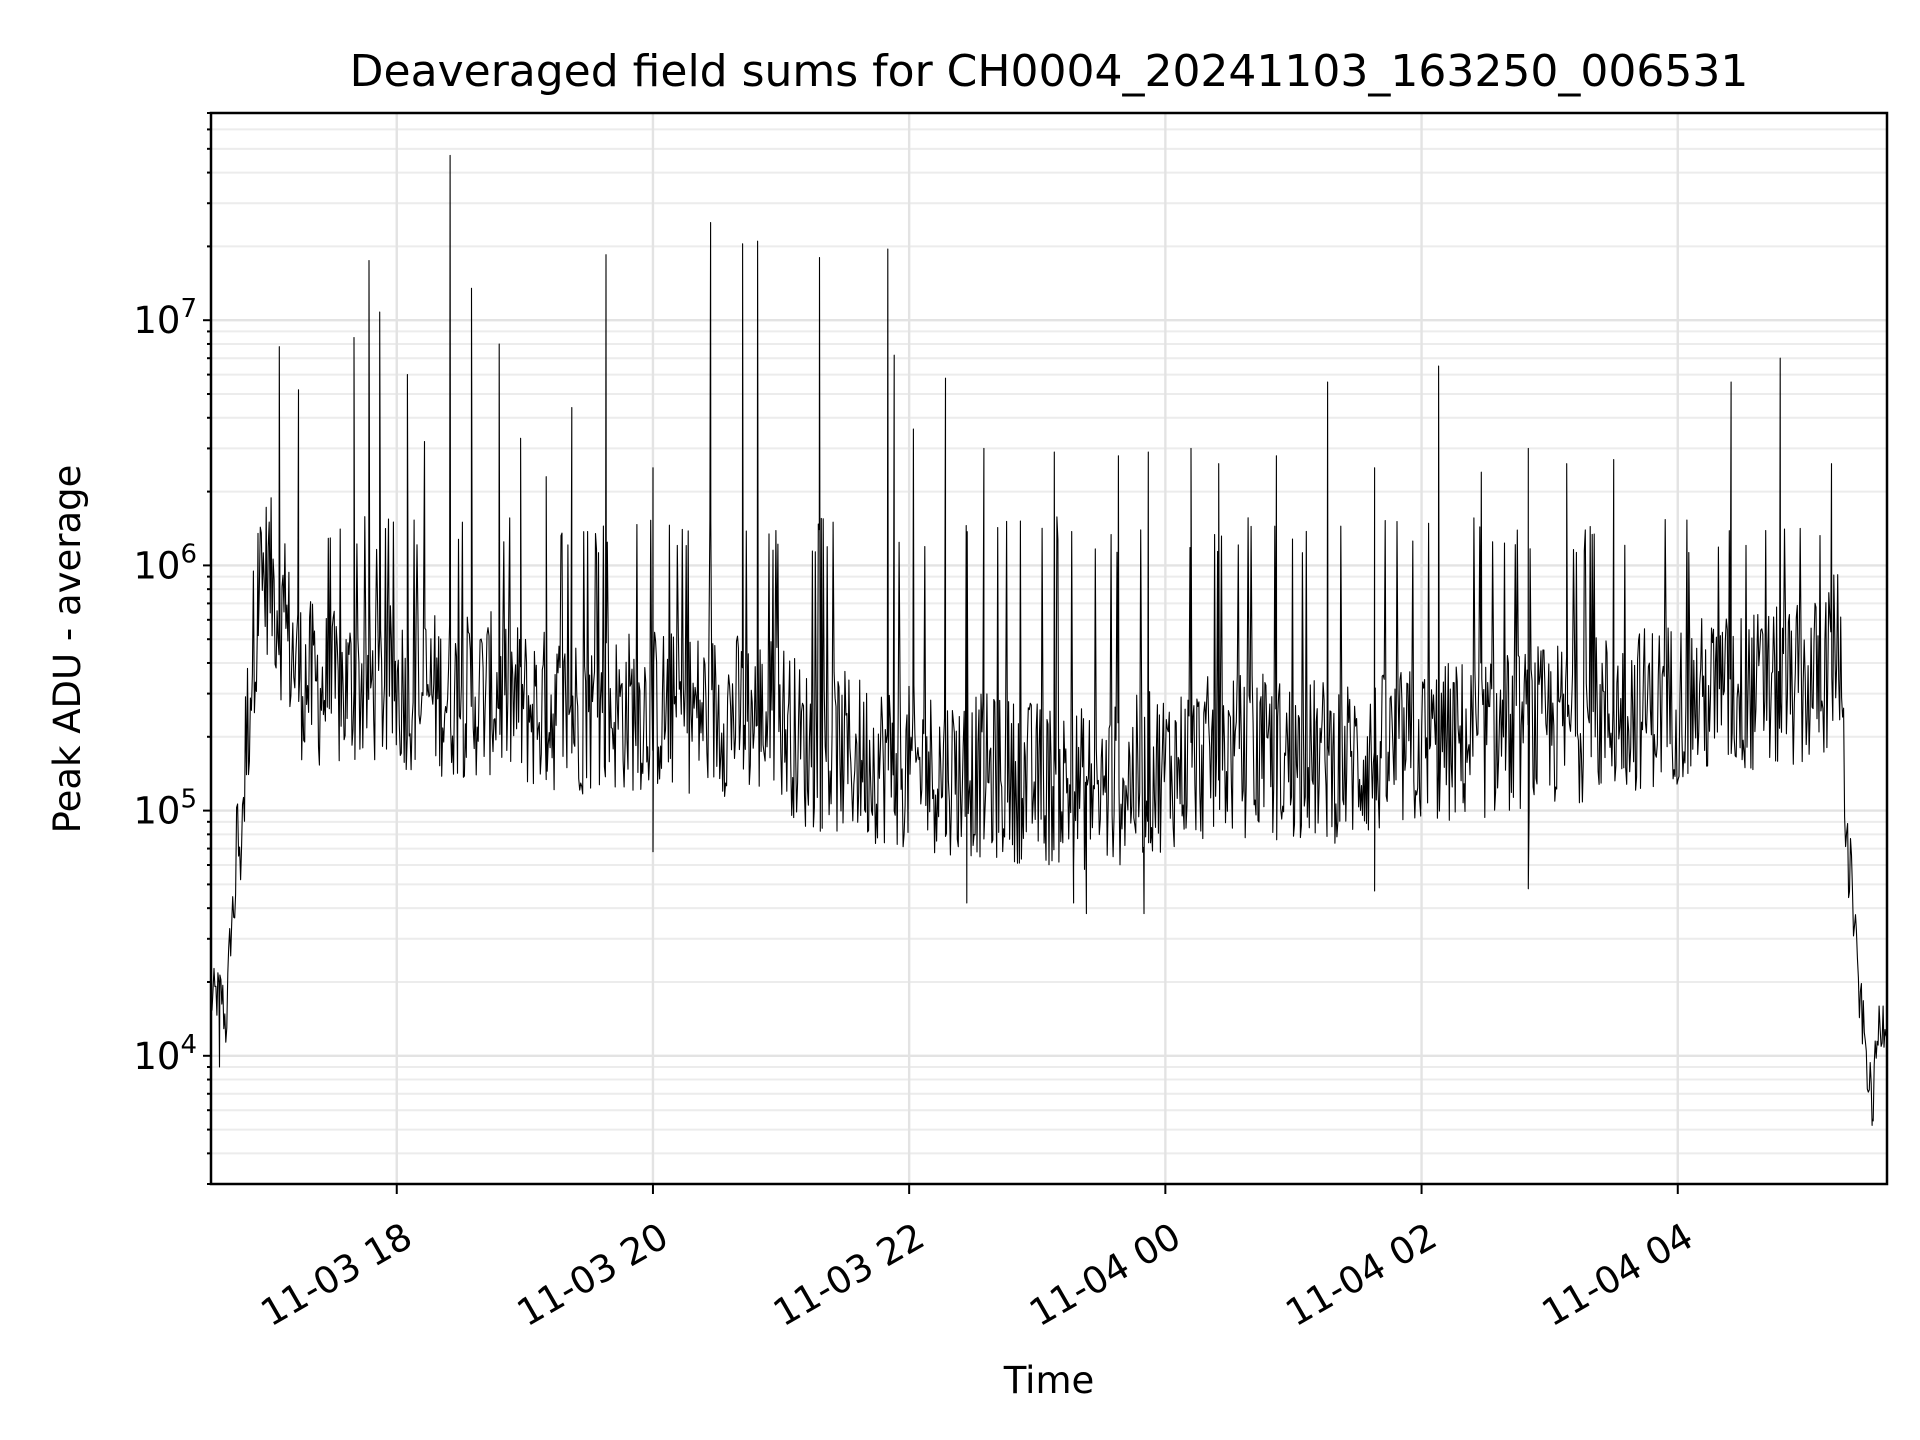  I want to click on x-tick-label: 11-03 18, so click(337, 1275).